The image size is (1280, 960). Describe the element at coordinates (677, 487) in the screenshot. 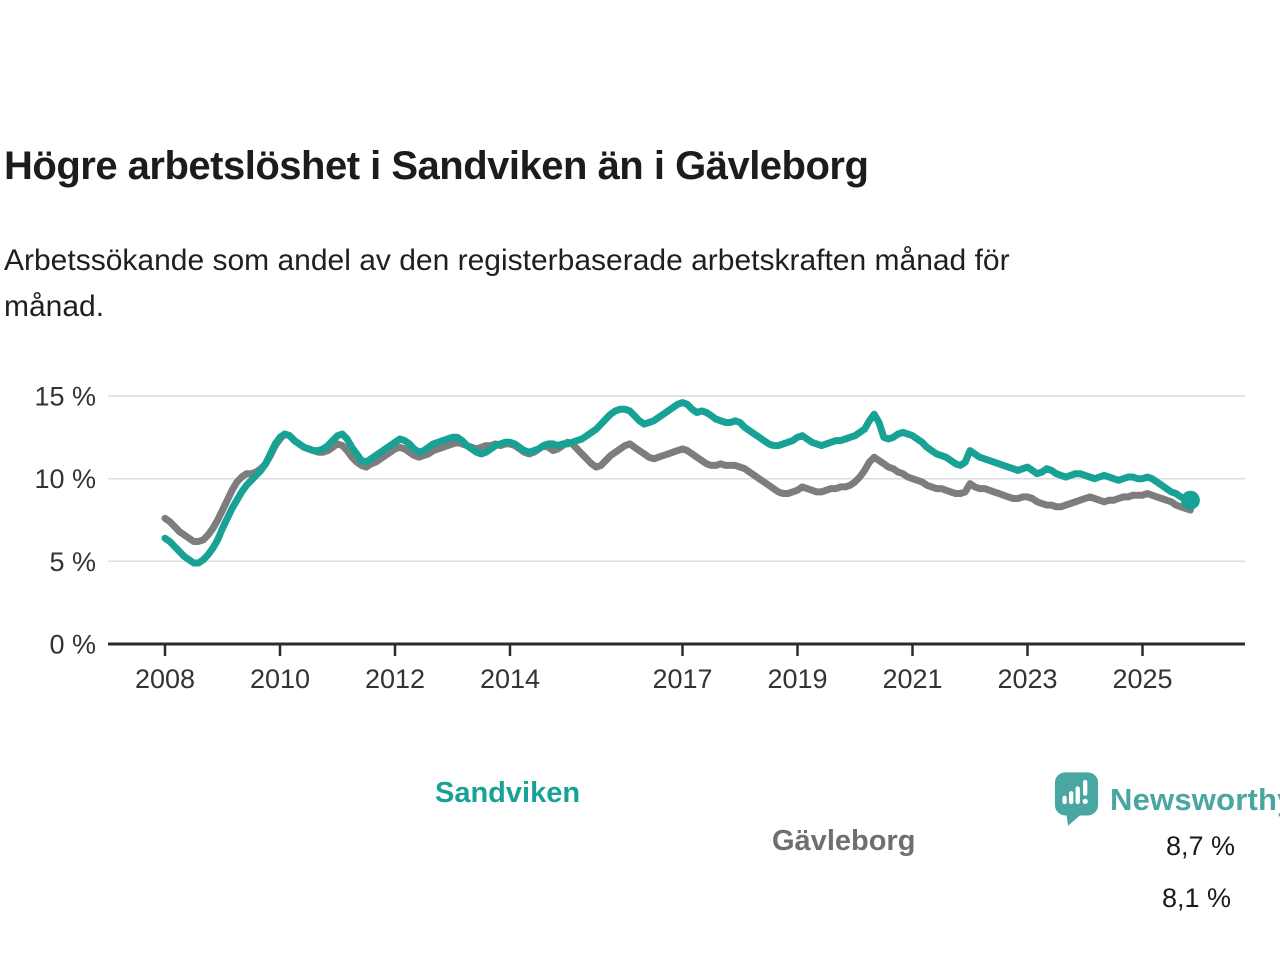

I see `line-gävleborg` at that location.